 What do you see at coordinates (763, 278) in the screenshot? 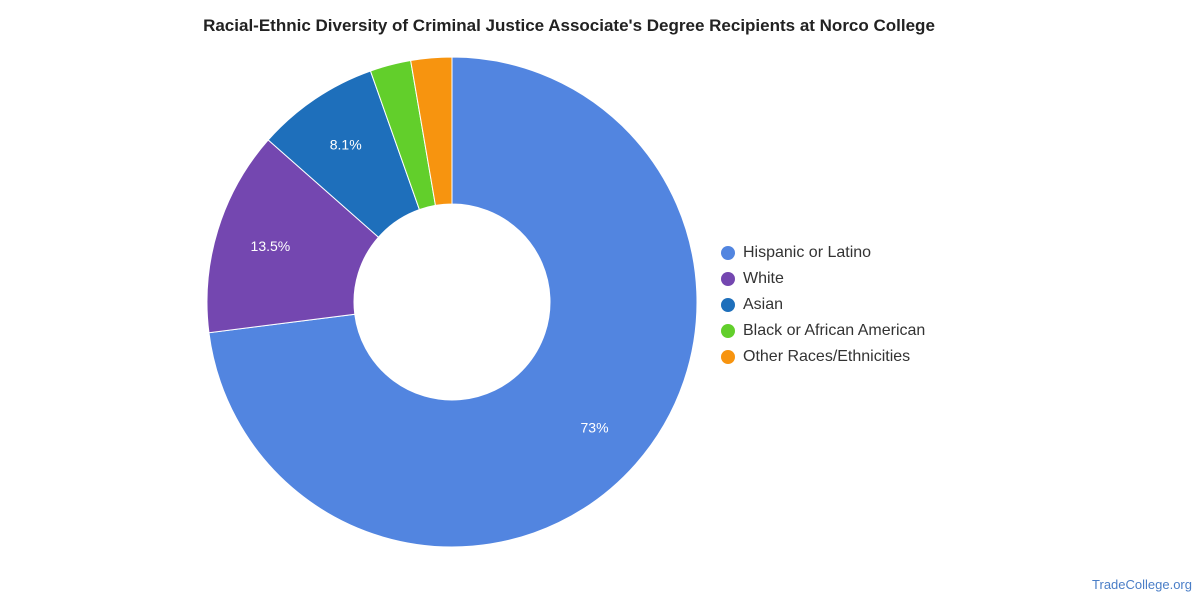
I see `legend-label: White` at bounding box center [763, 278].